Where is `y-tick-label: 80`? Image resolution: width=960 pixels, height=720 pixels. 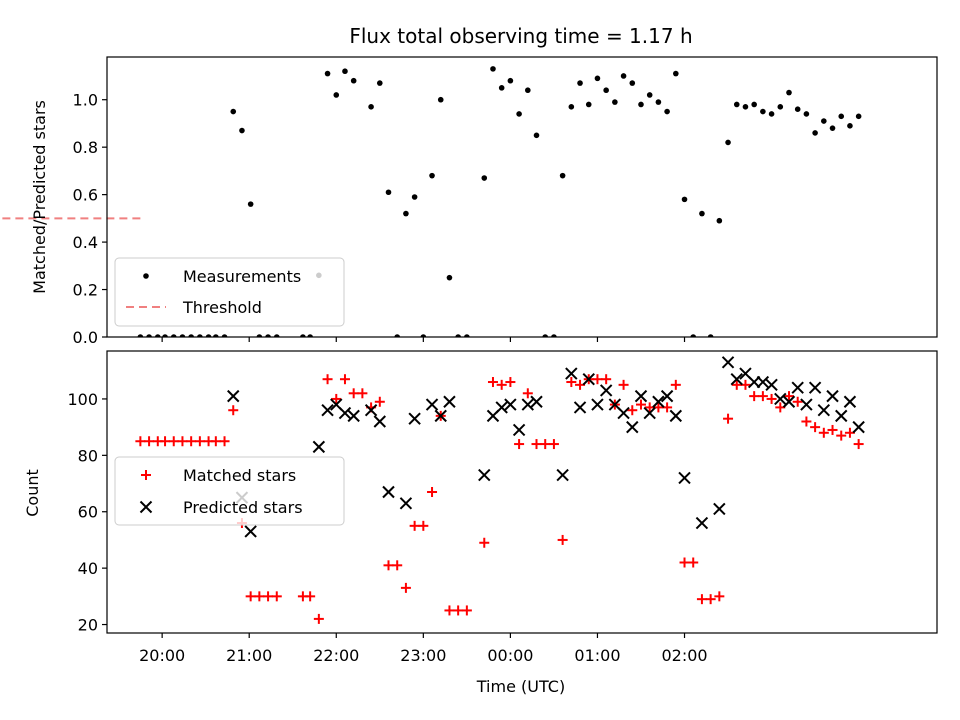 y-tick-label: 80 is located at coordinates (88, 455).